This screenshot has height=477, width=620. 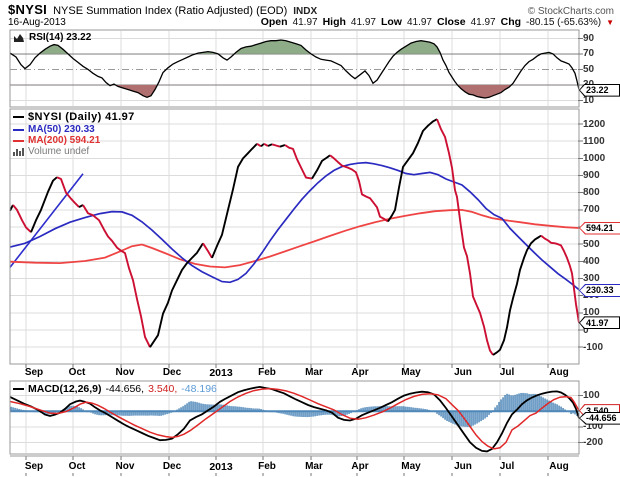 I want to click on ma50-legend-label: MA(50) 230.33, so click(x=61, y=129).